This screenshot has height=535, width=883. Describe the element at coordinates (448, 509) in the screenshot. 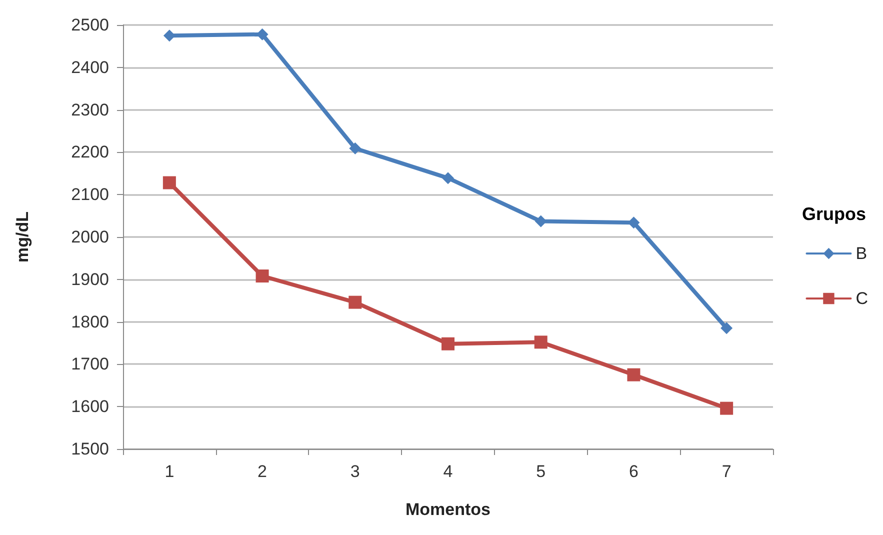

I see `x-axis-title: Momentos` at that location.